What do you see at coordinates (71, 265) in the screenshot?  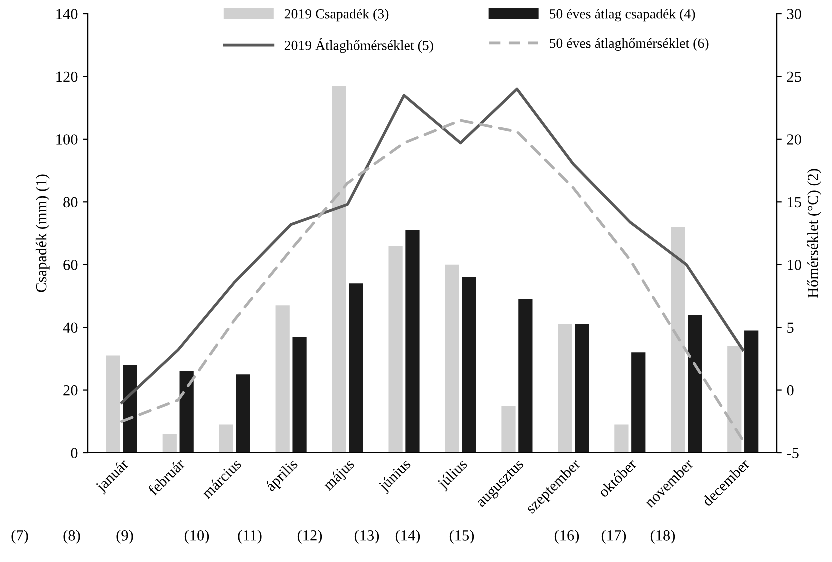 I see `y-tick-label: 60` at bounding box center [71, 265].